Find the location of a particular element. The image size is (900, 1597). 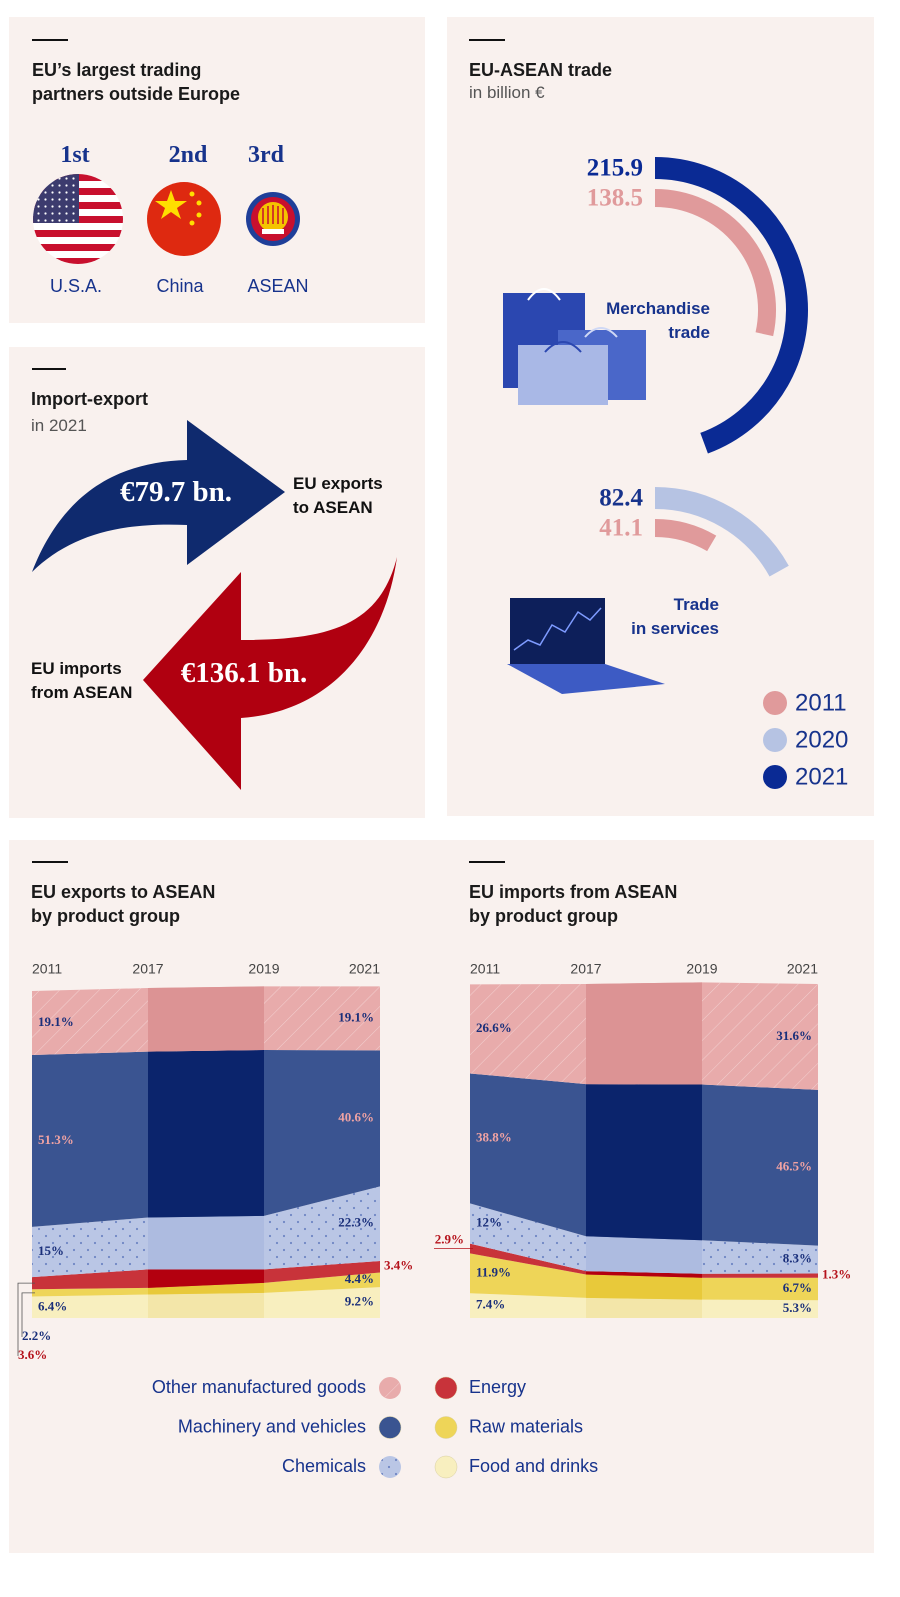

value-label: 26.6% is located at coordinates (494, 1027).